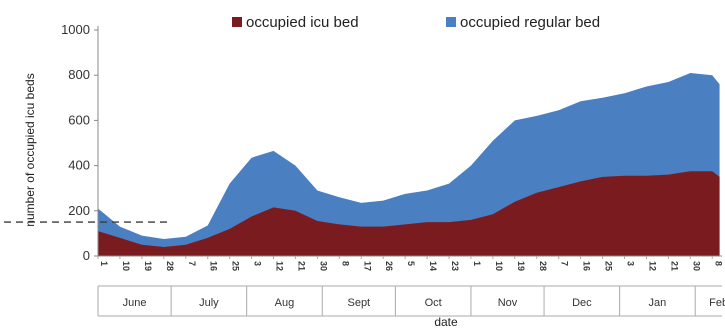  What do you see at coordinates (75, 29) in the screenshot?
I see `y-tick-label: 1000` at bounding box center [75, 29].